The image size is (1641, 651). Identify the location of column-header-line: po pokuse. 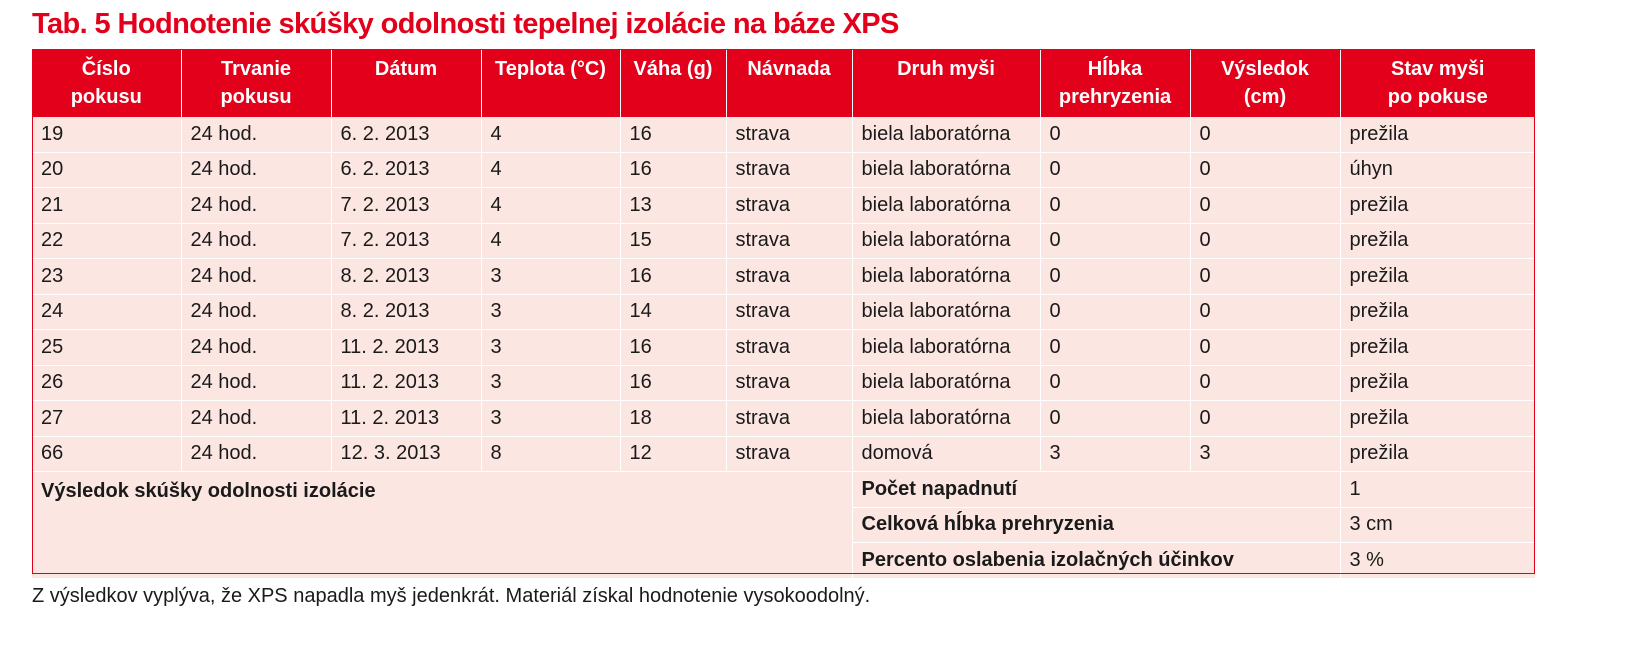
(1437, 97).